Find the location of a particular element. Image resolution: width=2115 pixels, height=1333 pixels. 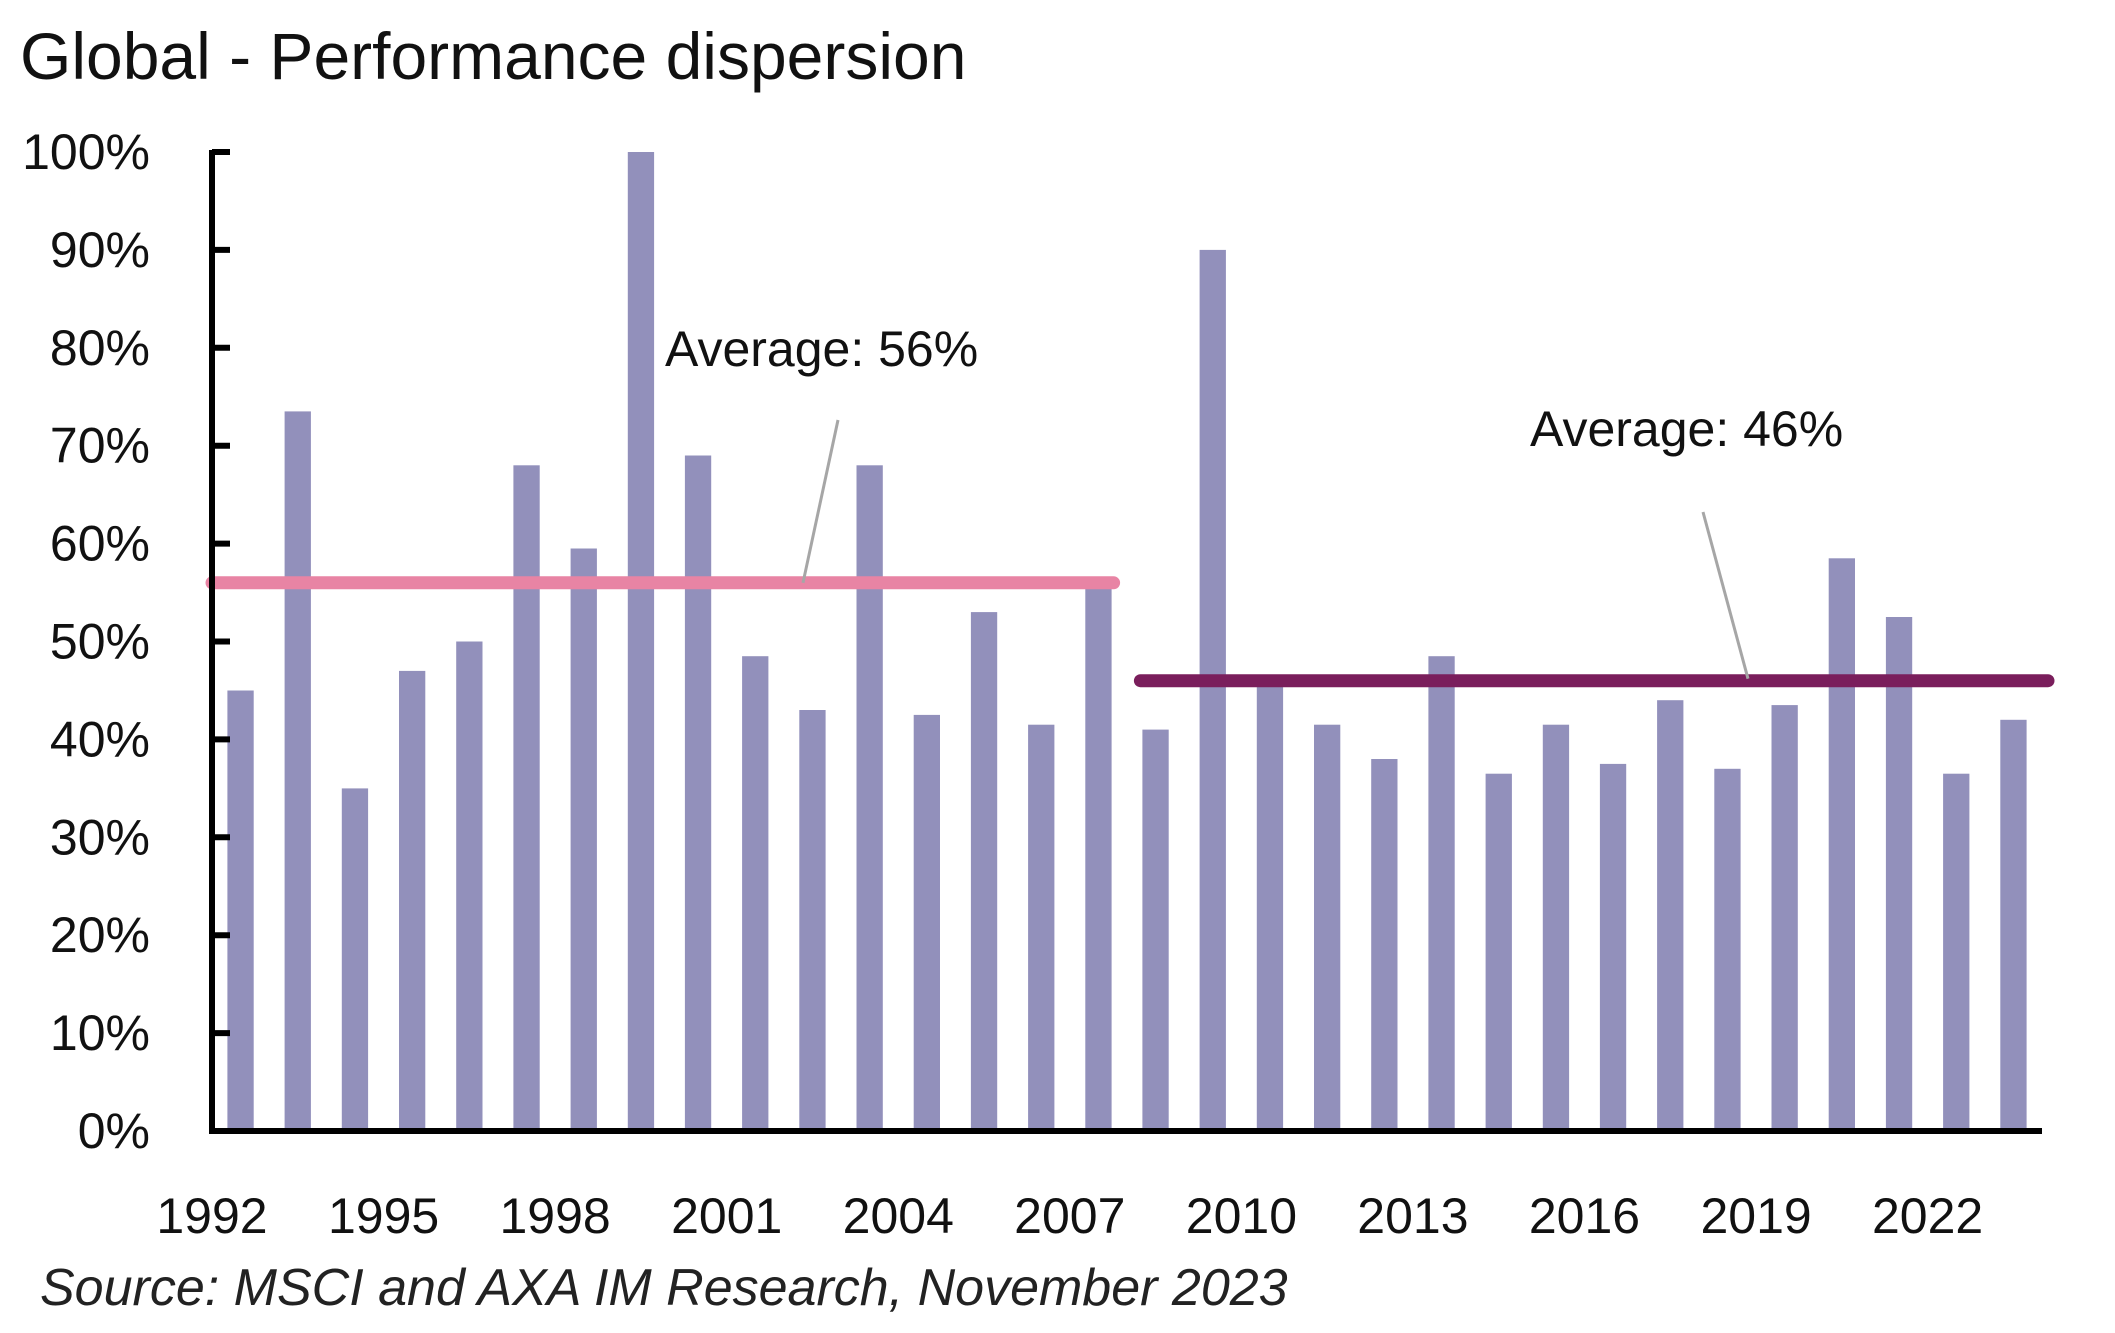

bar-1995 is located at coordinates (412, 900).